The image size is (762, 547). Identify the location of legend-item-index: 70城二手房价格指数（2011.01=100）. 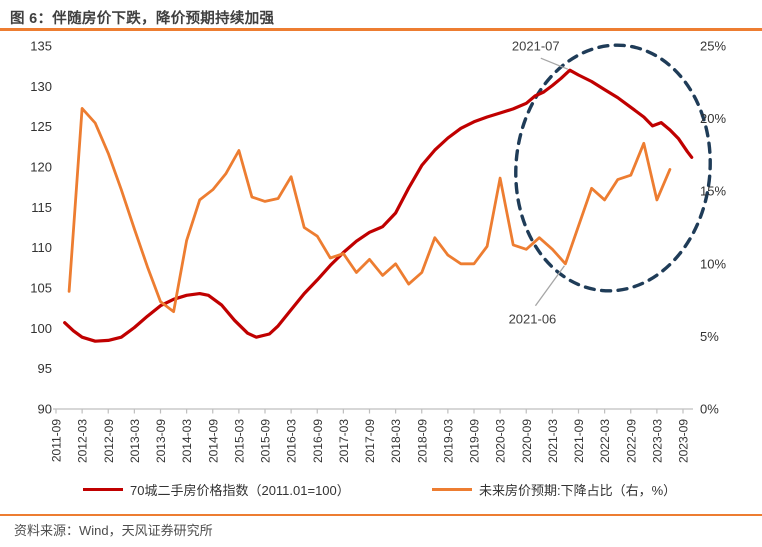
(216, 489).